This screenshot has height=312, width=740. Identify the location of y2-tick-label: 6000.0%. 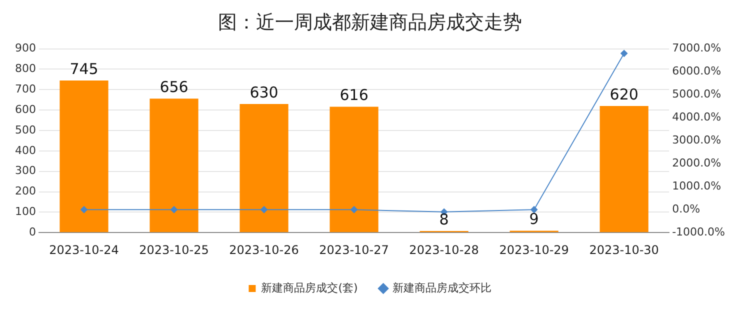
(697, 71).